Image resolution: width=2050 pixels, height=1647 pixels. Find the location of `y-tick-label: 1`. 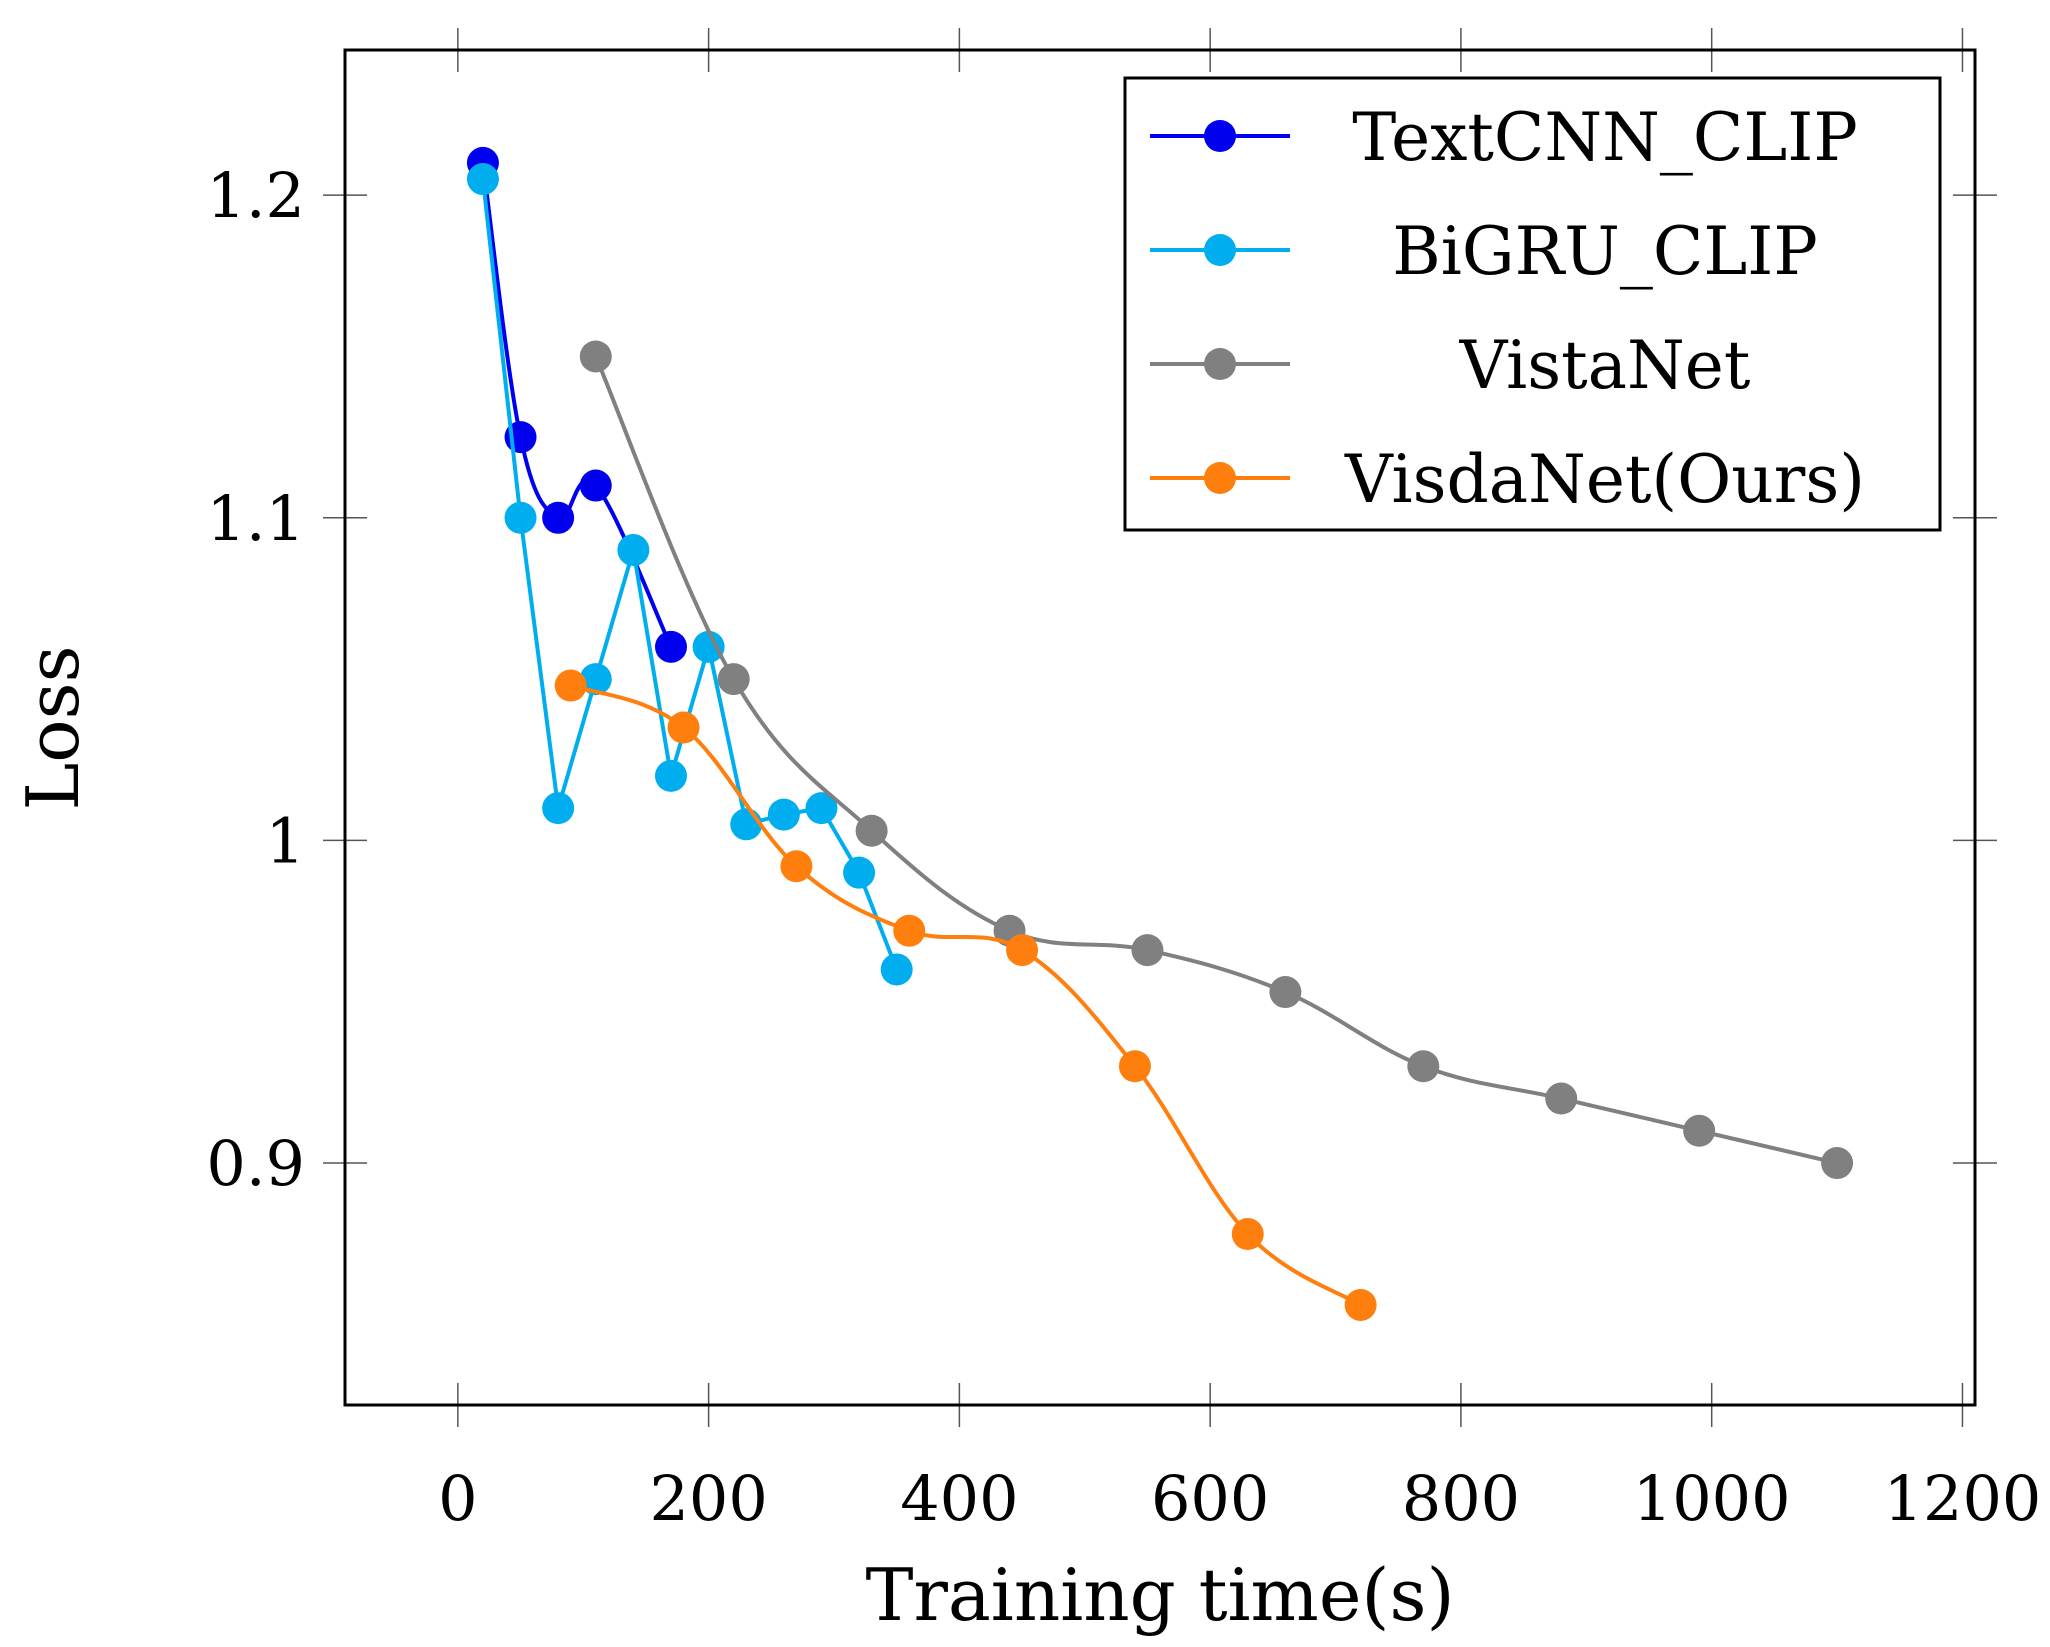

y-tick-label: 1 is located at coordinates (285, 840).